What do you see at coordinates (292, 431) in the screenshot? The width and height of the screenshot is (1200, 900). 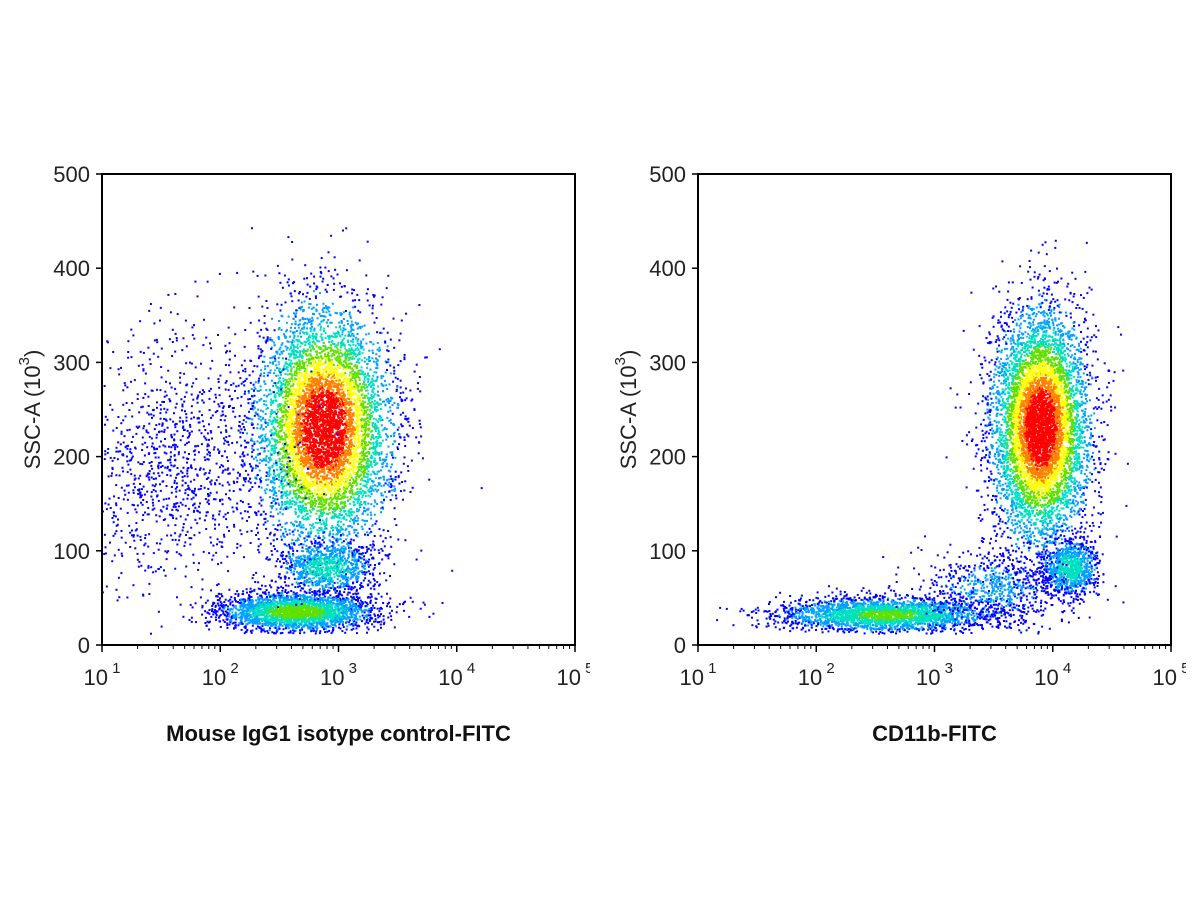 I see `data-points` at bounding box center [292, 431].